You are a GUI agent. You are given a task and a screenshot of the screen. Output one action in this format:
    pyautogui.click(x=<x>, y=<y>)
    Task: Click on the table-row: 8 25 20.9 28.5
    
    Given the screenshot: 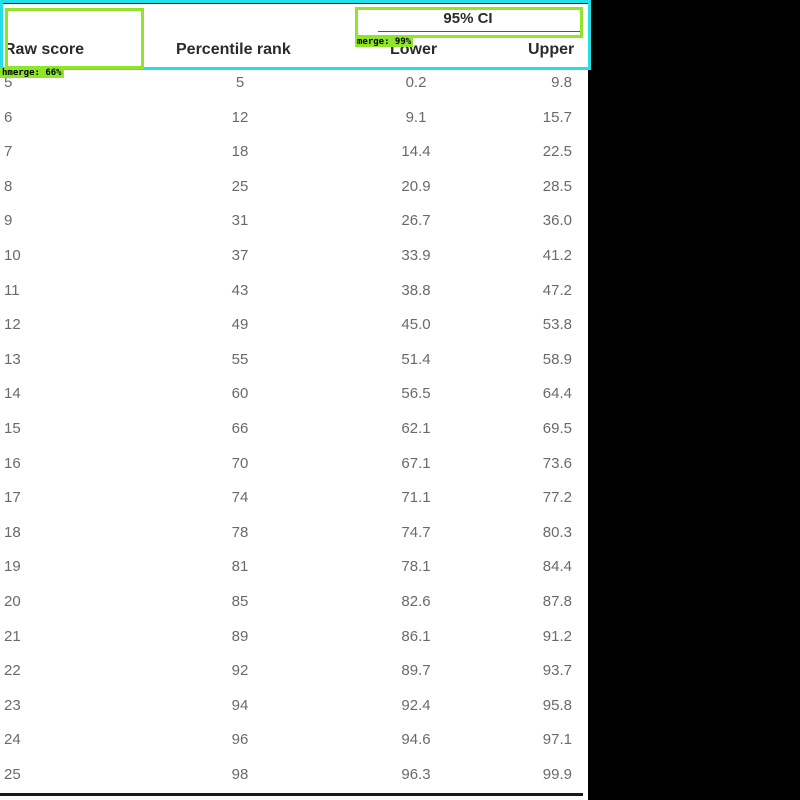 What is the action you would take?
    pyautogui.click(x=294, y=194)
    